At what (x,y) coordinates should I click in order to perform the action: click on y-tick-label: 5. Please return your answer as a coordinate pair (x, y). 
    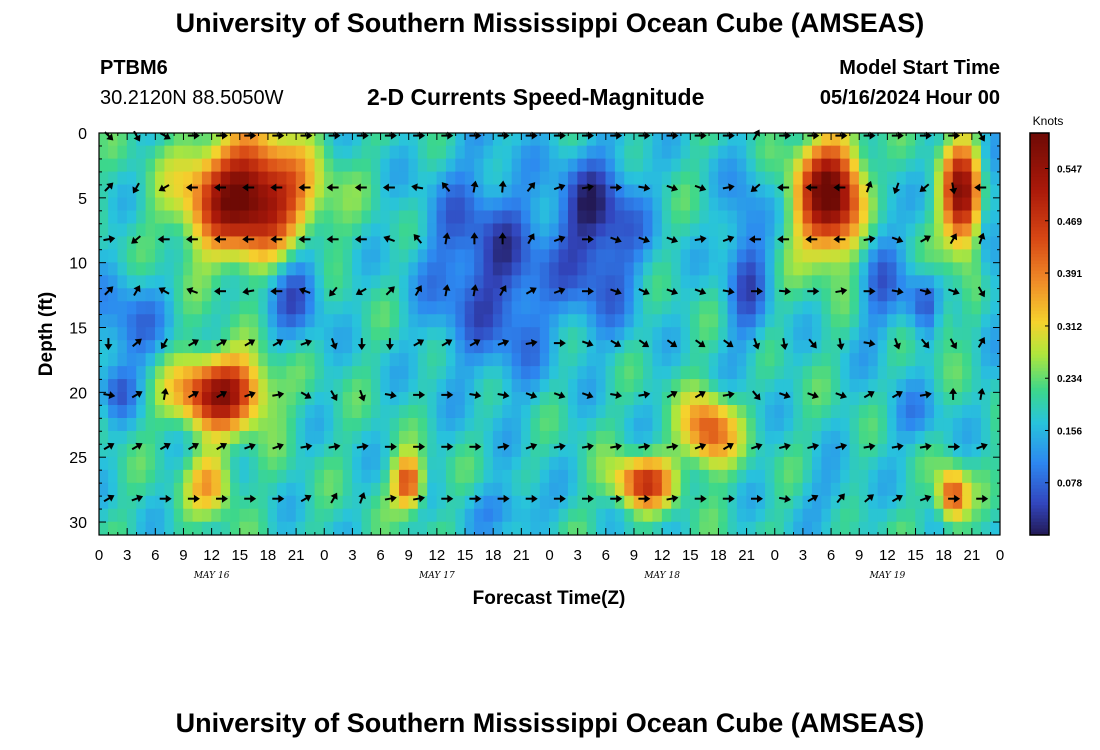
    Looking at the image, I should click on (82, 199).